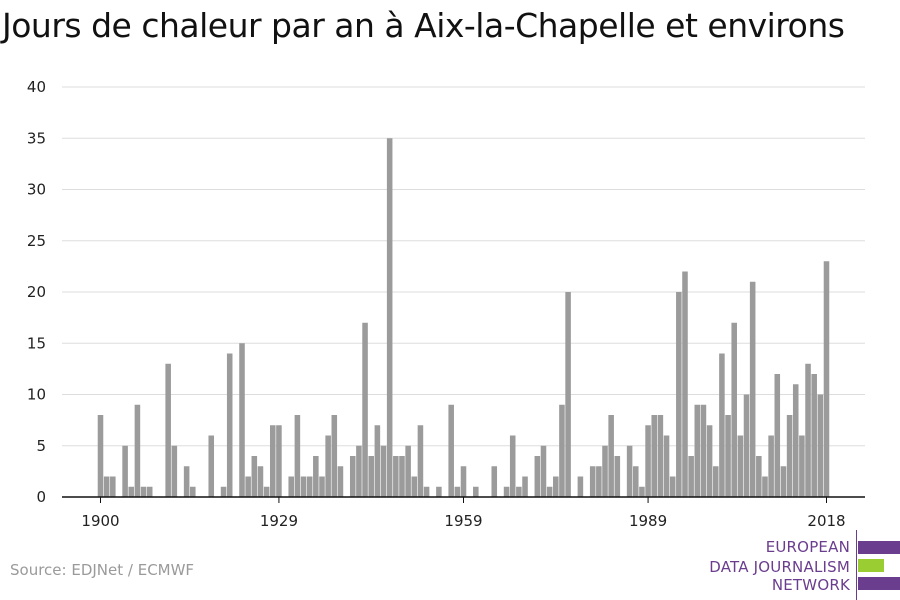  Describe the element at coordinates (322, 486) in the screenshot. I see `bar-1936` at that location.